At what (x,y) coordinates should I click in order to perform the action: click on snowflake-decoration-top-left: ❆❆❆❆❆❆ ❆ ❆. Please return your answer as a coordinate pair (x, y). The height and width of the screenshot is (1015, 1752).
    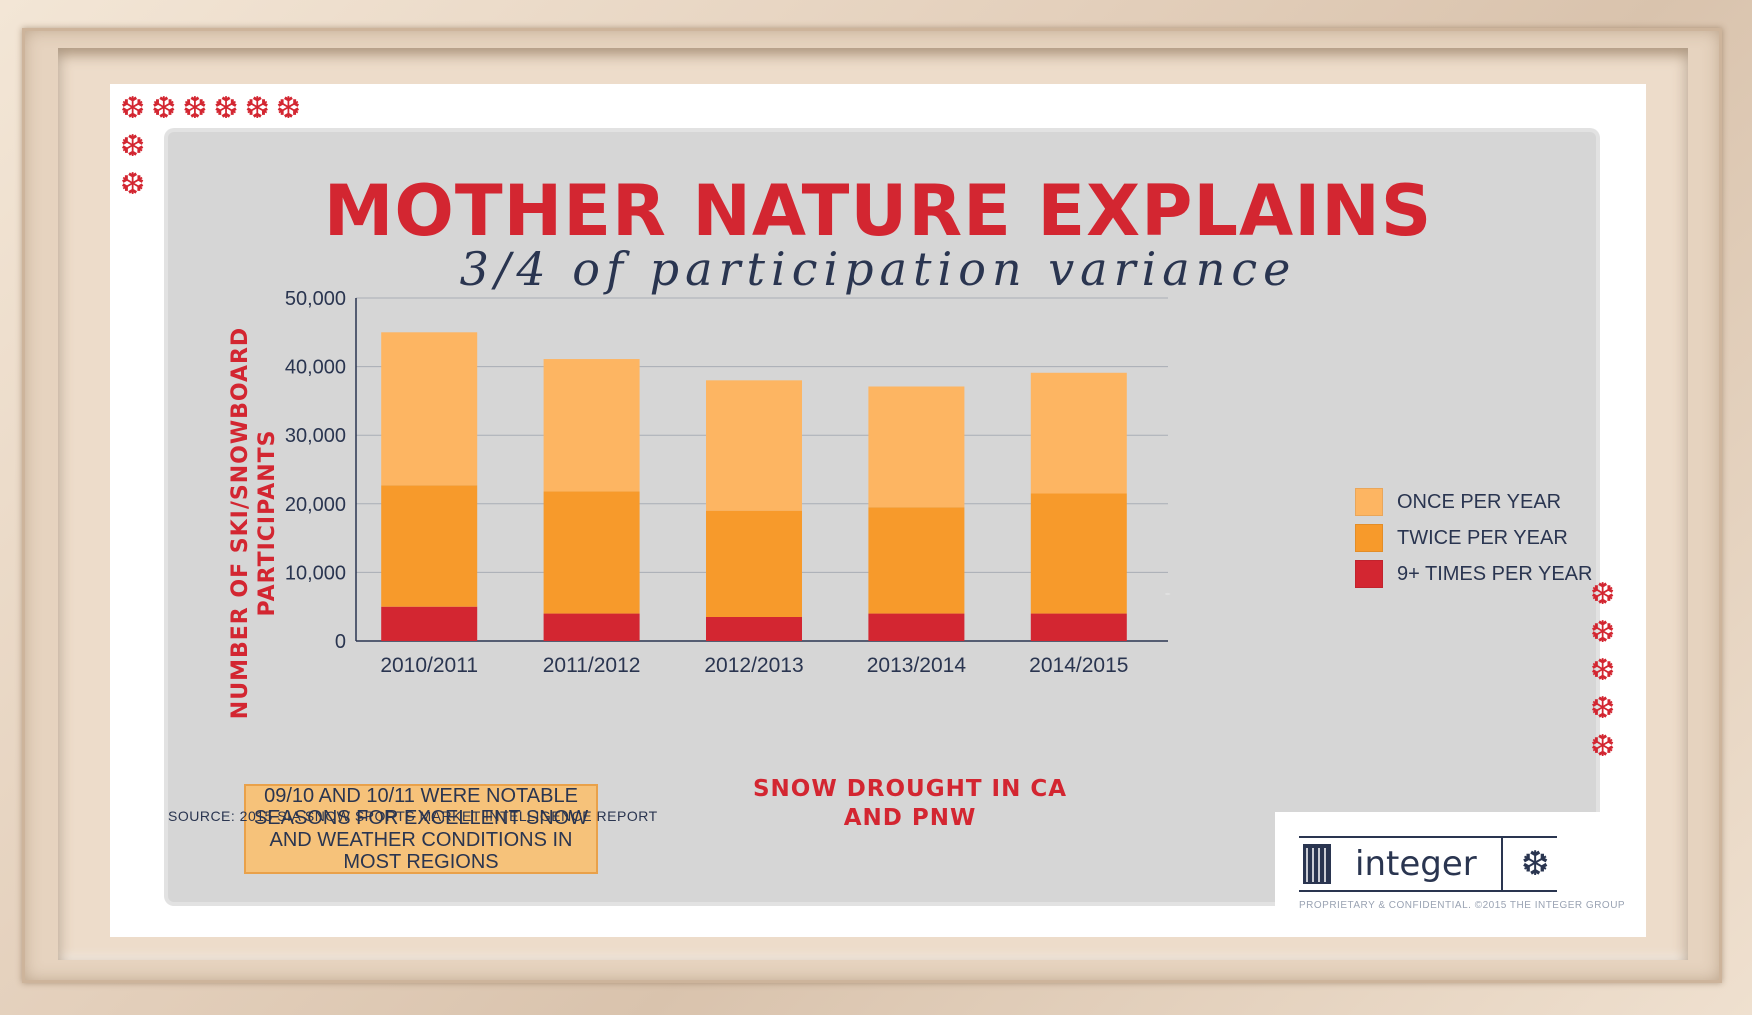
    Looking at the image, I should click on (213, 147).